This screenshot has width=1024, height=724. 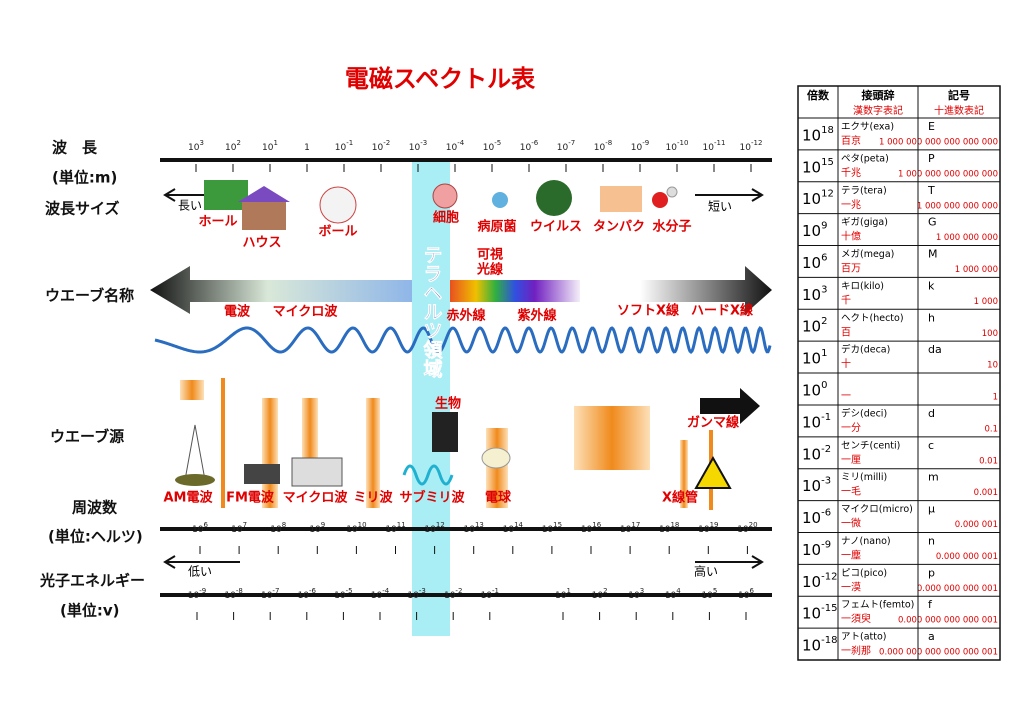 I want to click on kanji: 千, so click(x=846, y=300).